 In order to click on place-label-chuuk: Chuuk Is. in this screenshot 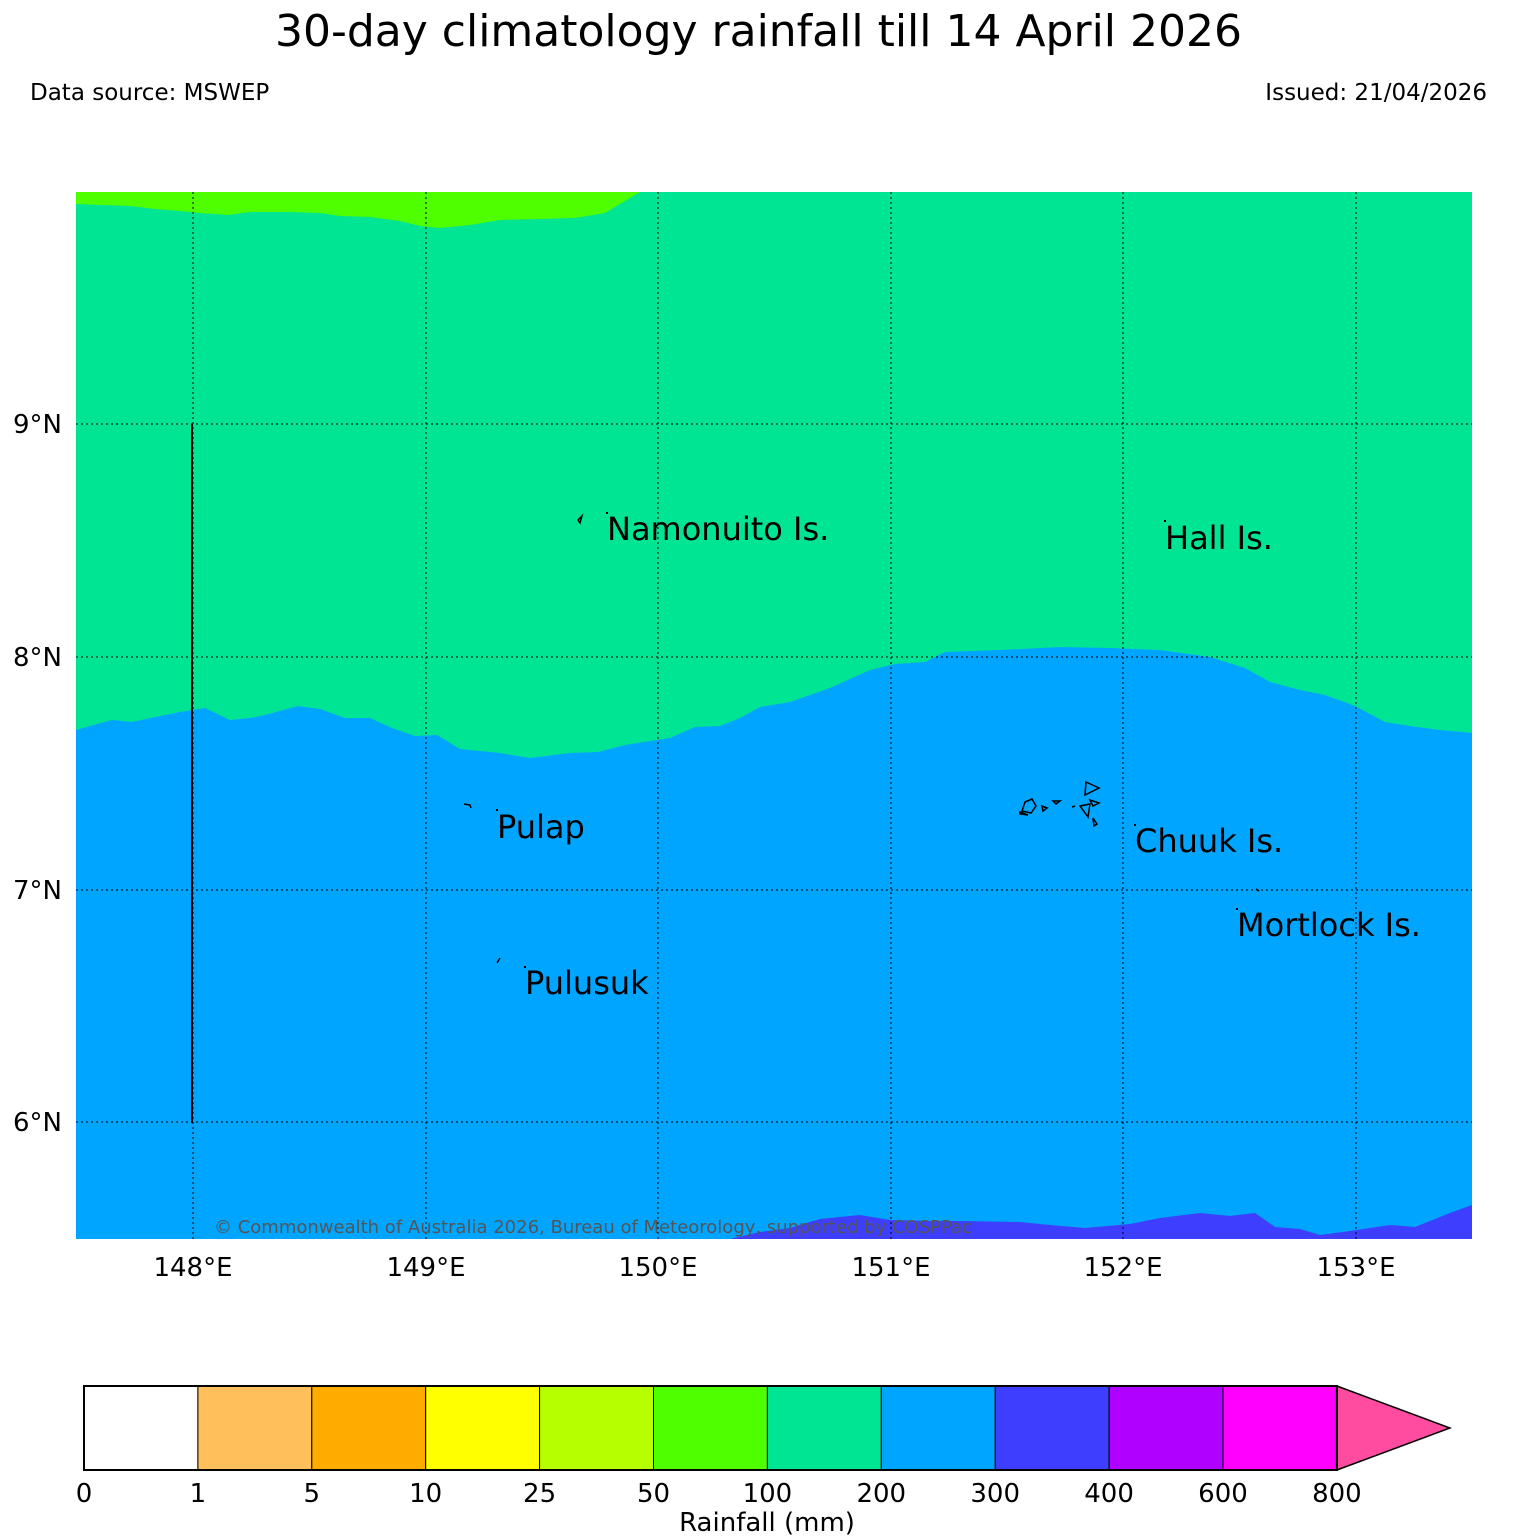, I will do `click(1209, 841)`.